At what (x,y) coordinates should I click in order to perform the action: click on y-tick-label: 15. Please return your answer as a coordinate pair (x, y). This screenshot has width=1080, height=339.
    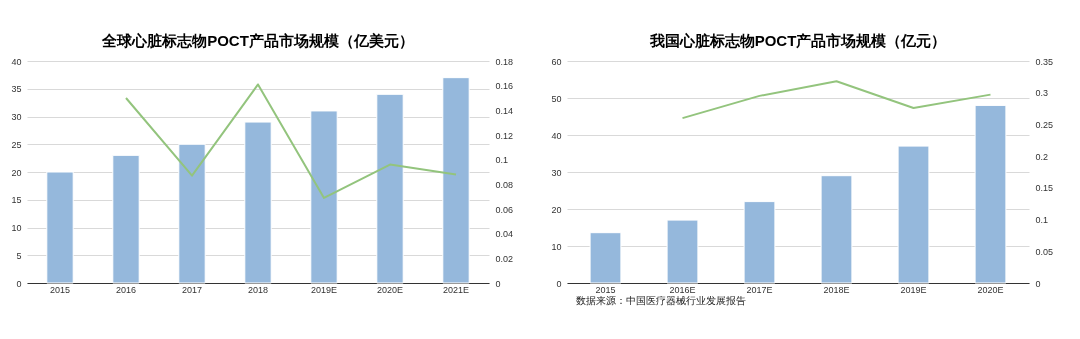
    Looking at the image, I should click on (16, 200).